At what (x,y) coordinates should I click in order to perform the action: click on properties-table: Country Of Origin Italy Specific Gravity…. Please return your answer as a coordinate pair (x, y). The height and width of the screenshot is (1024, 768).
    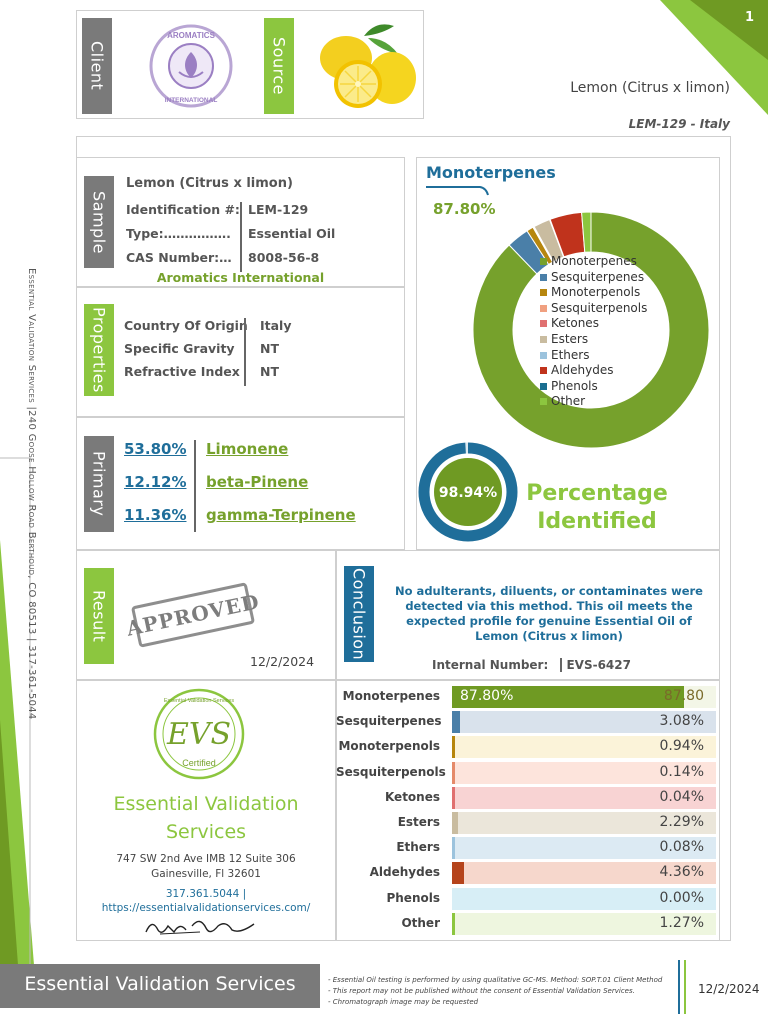
    Looking at the image, I should click on (224, 352).